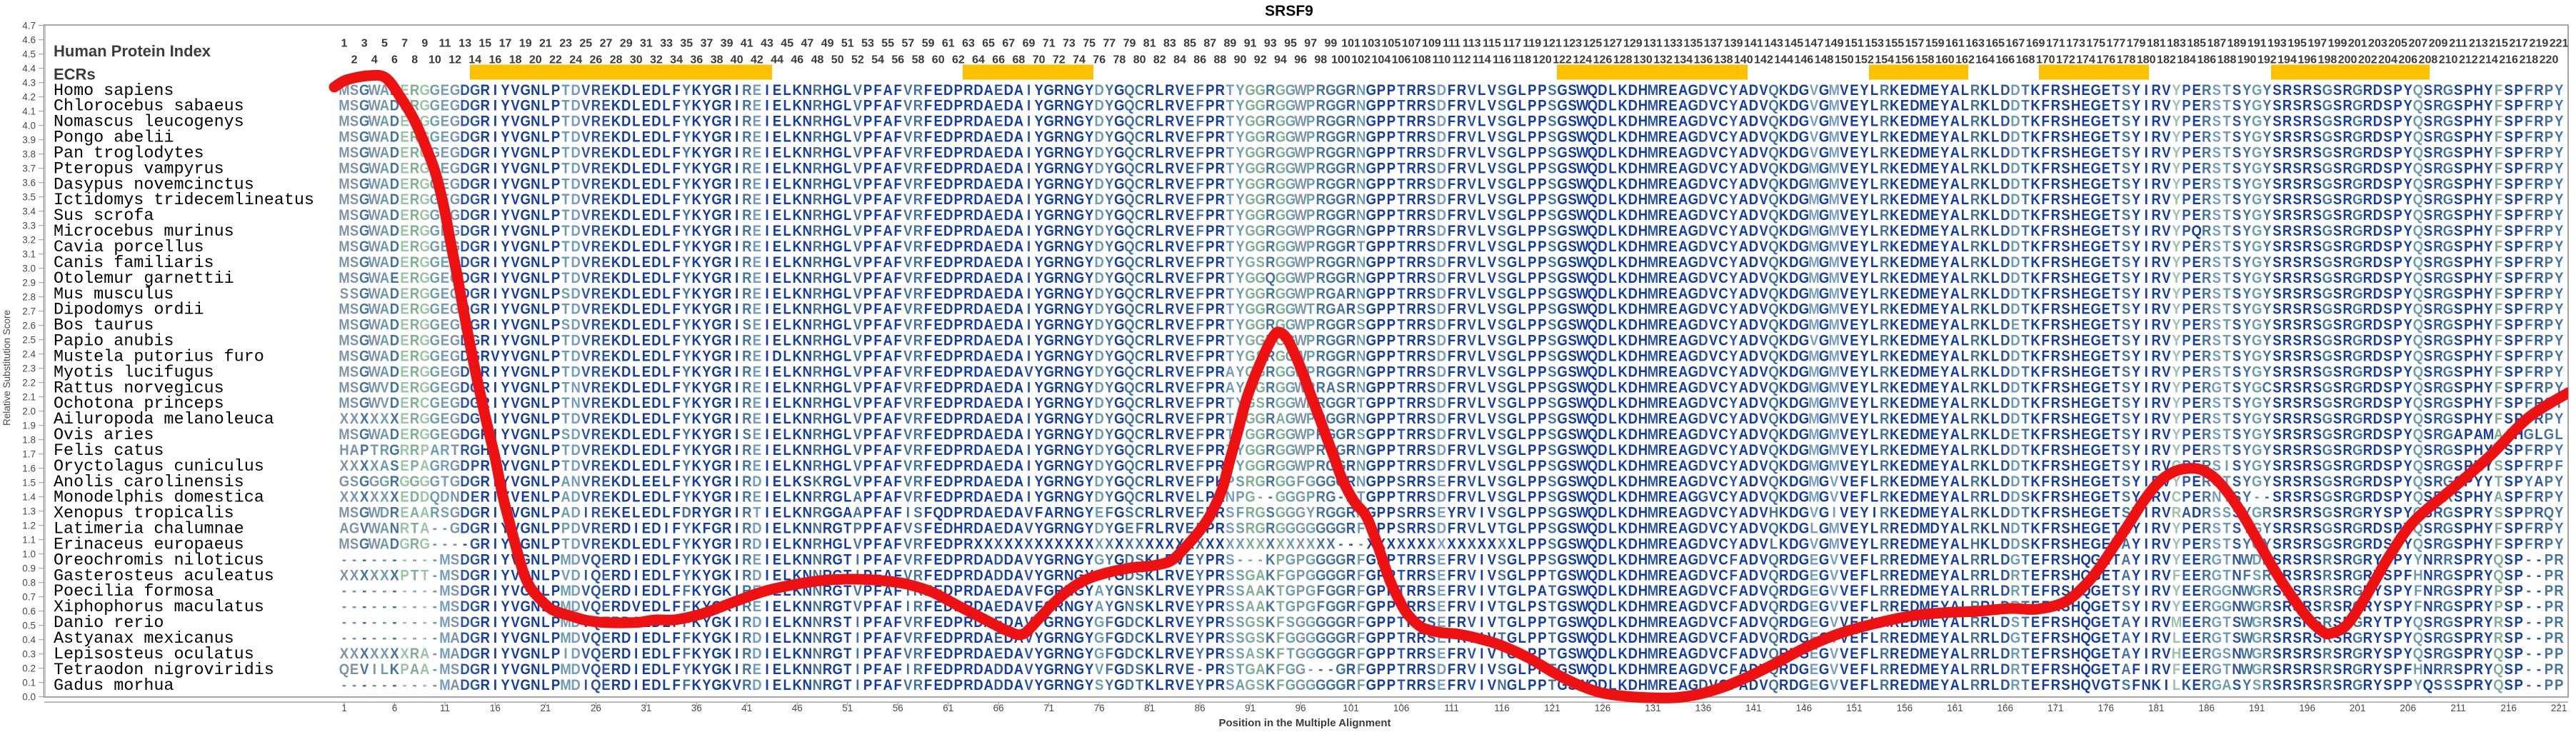  I want to click on svg-text: 96, so click(1300, 60).